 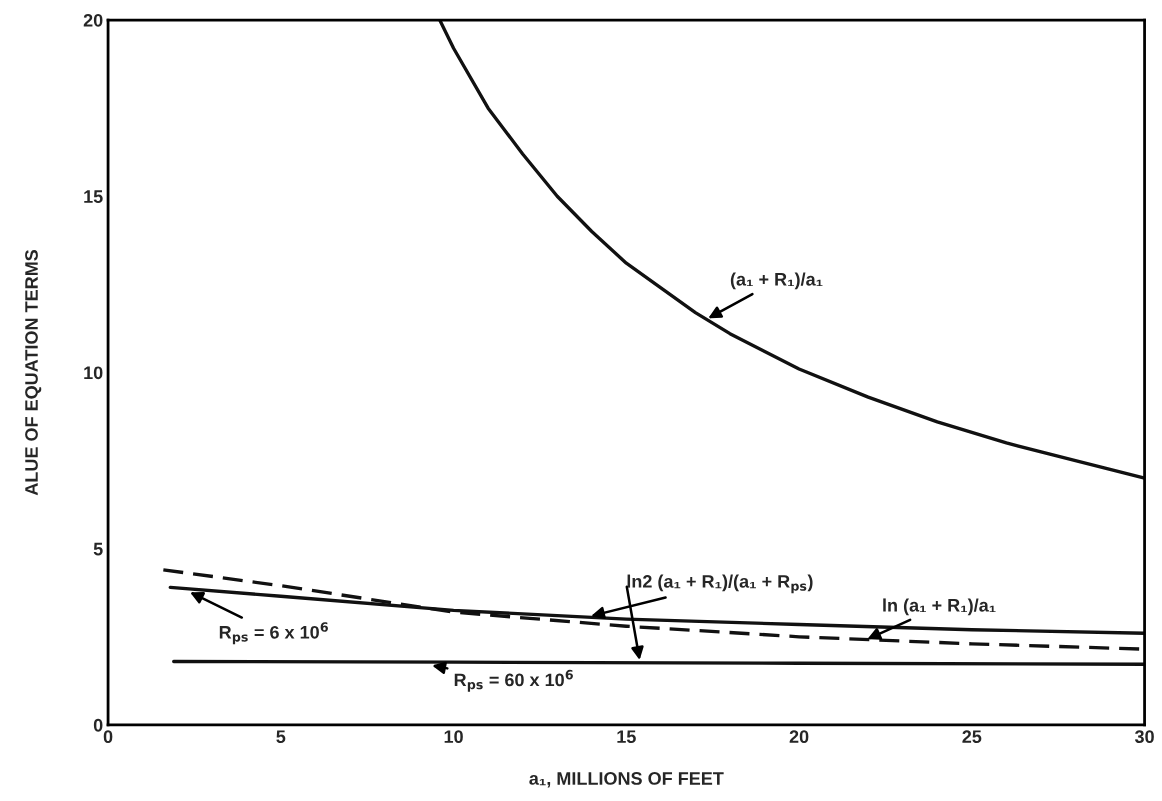 What do you see at coordinates (33, 372) in the screenshot?
I see `y-axis-title: ALUE OF EQUATION TERMS` at bounding box center [33, 372].